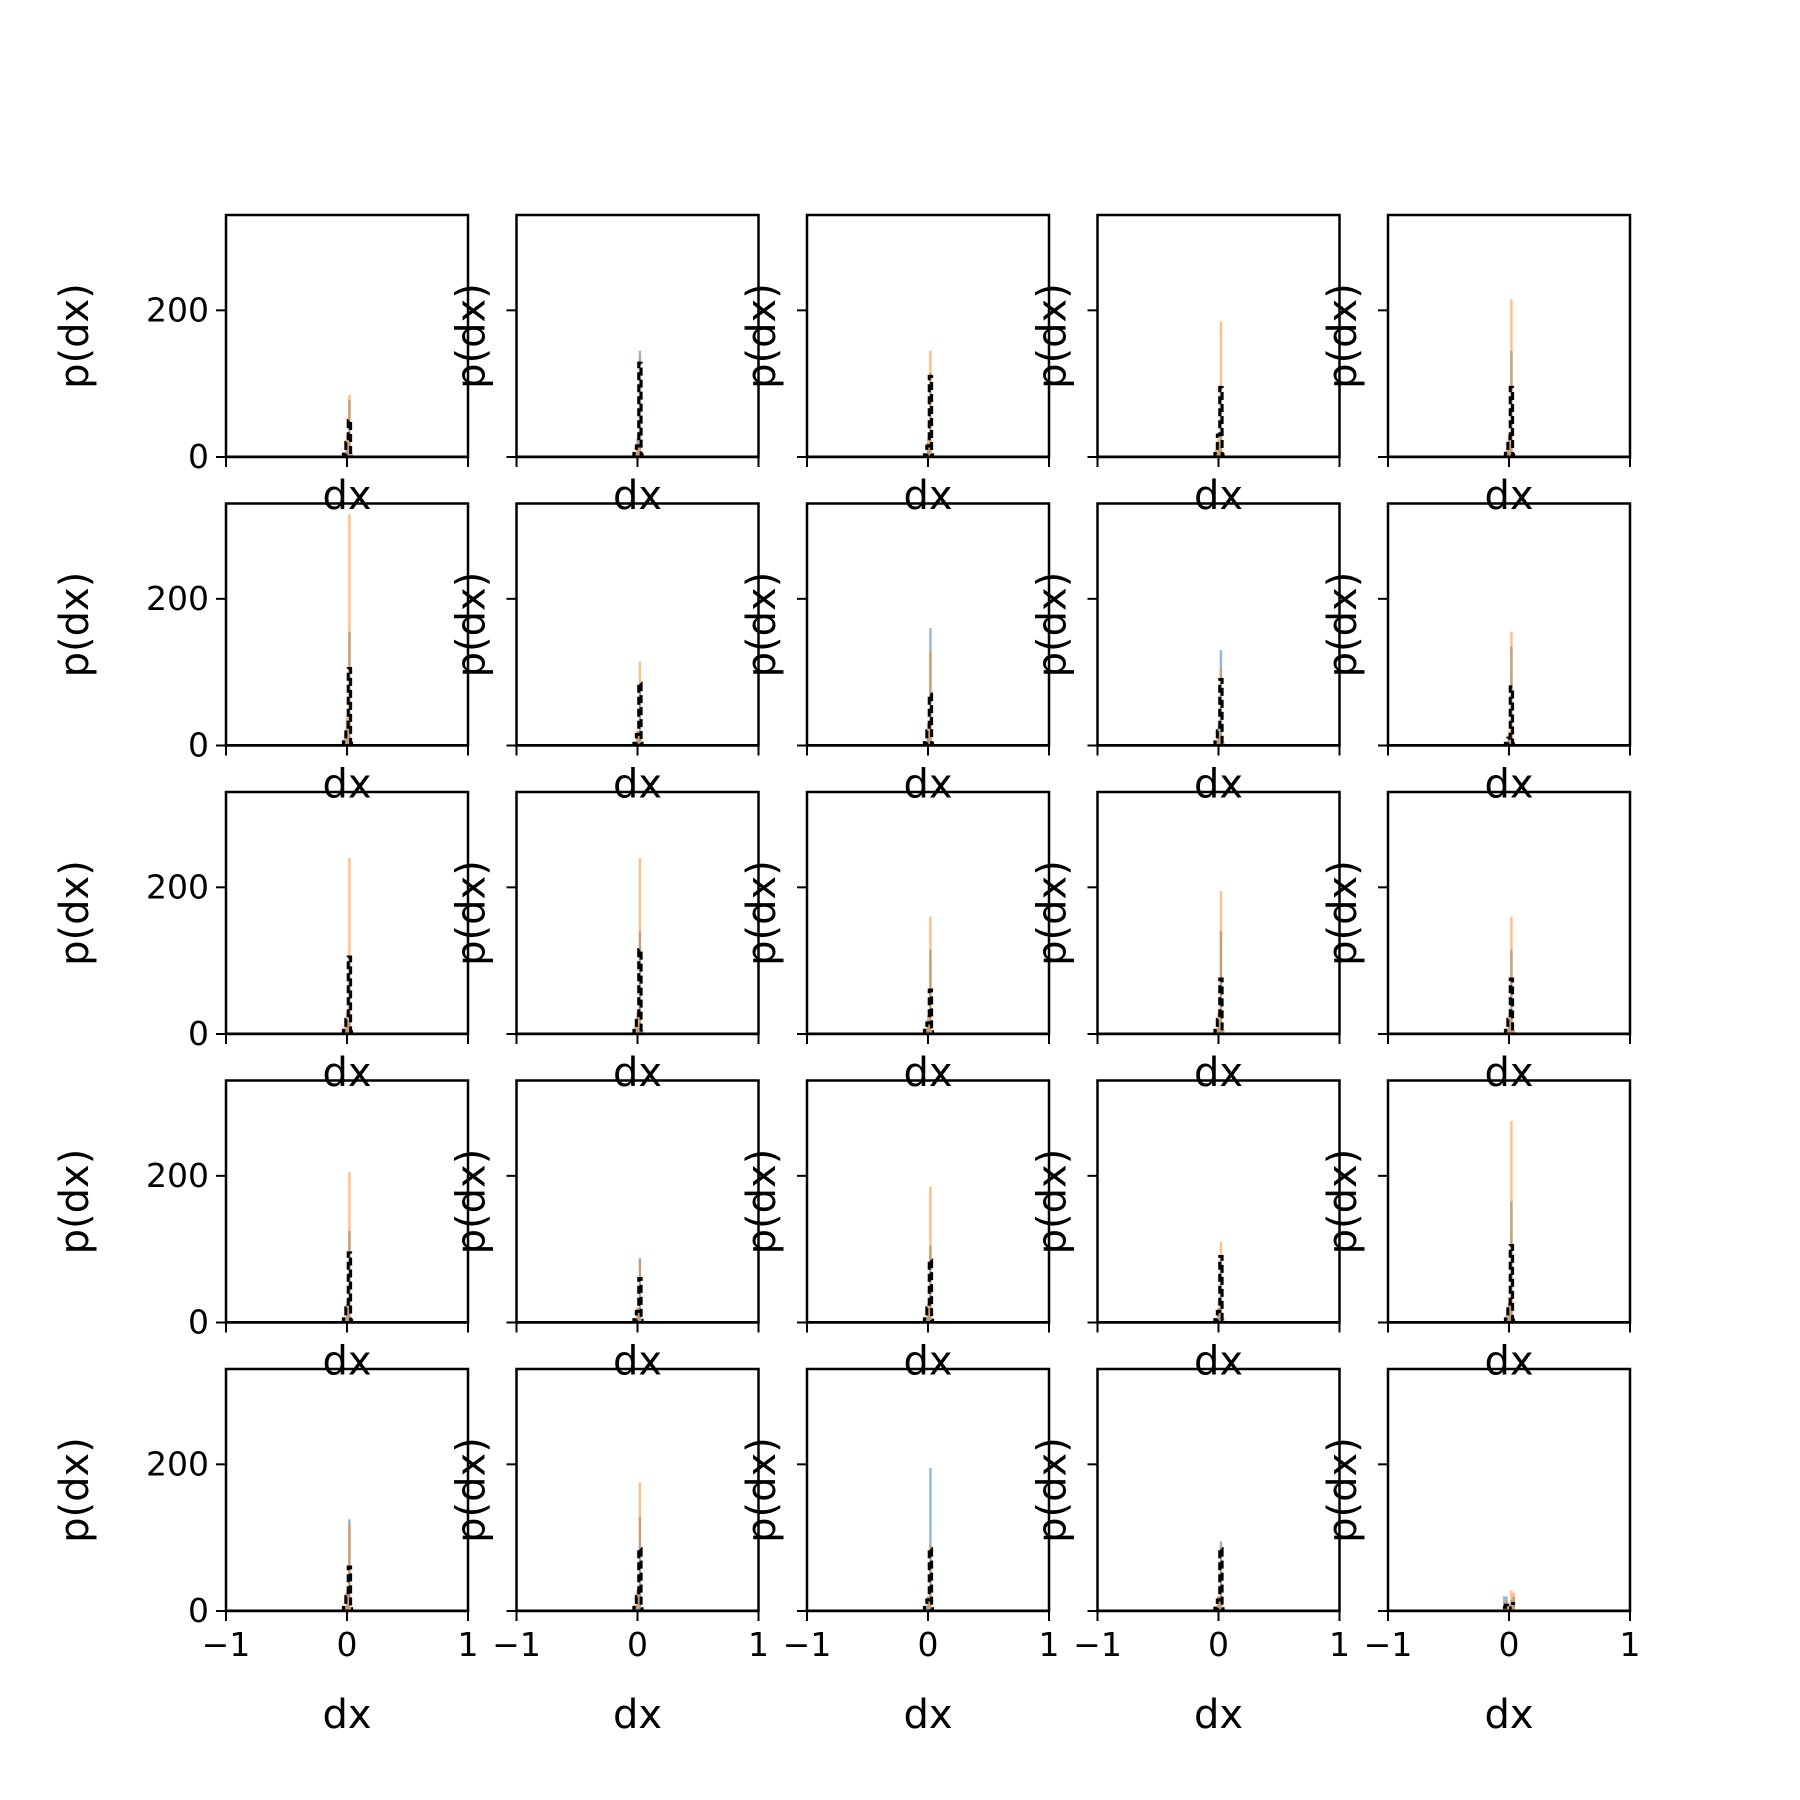 The width and height of the screenshot is (1800, 1800). I want to click on subplot-3-4: dx p(dx), so click(1185, 943).